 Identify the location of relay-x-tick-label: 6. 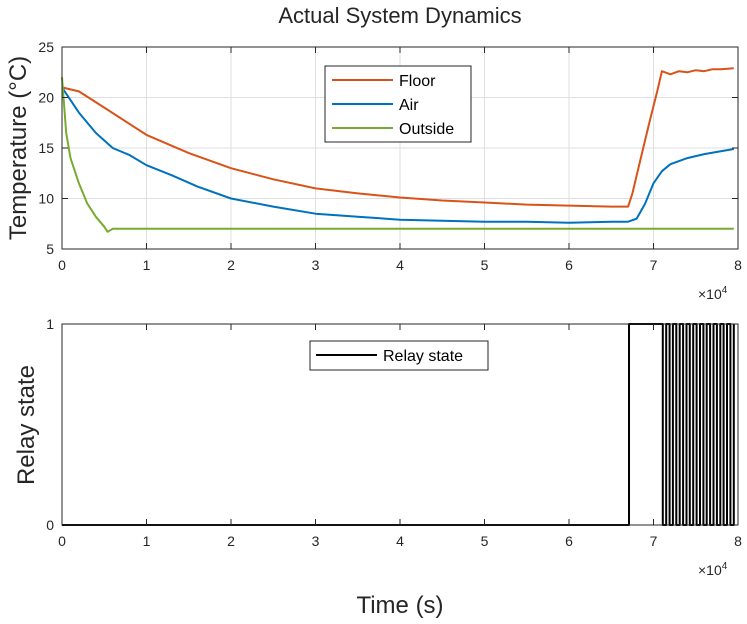
(569, 541).